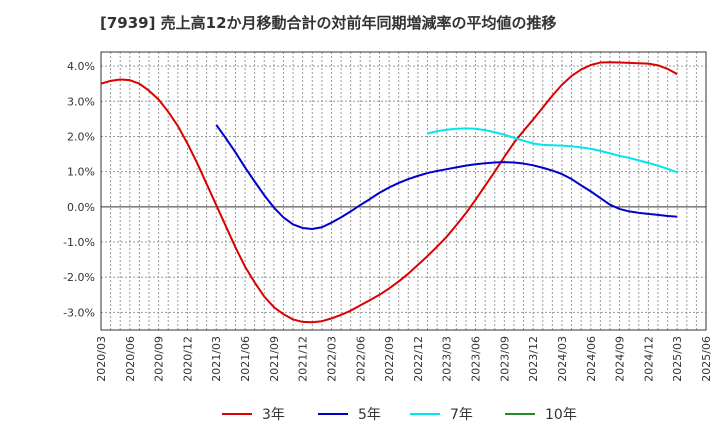 This screenshot has height=440, width=720. What do you see at coordinates (328, 23) in the screenshot?
I see `chart-title: [7939] 売上高12か月移動合計の対前年同期増減率の平均値の推移` at bounding box center [328, 23].